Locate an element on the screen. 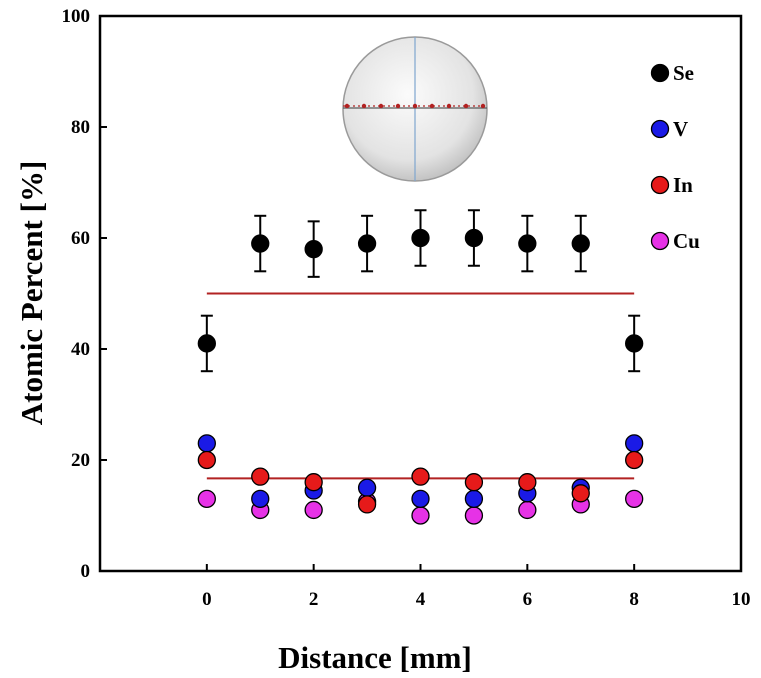  y-tick-label: 0 is located at coordinates (86, 571).